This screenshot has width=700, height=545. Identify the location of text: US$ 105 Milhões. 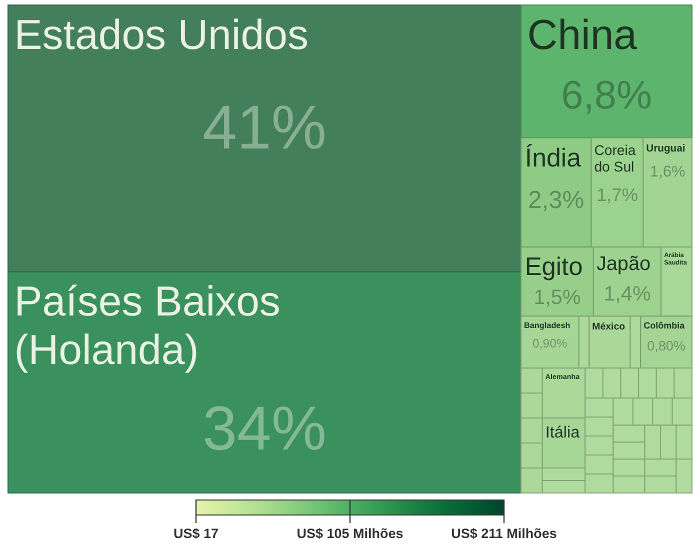
(350, 533).